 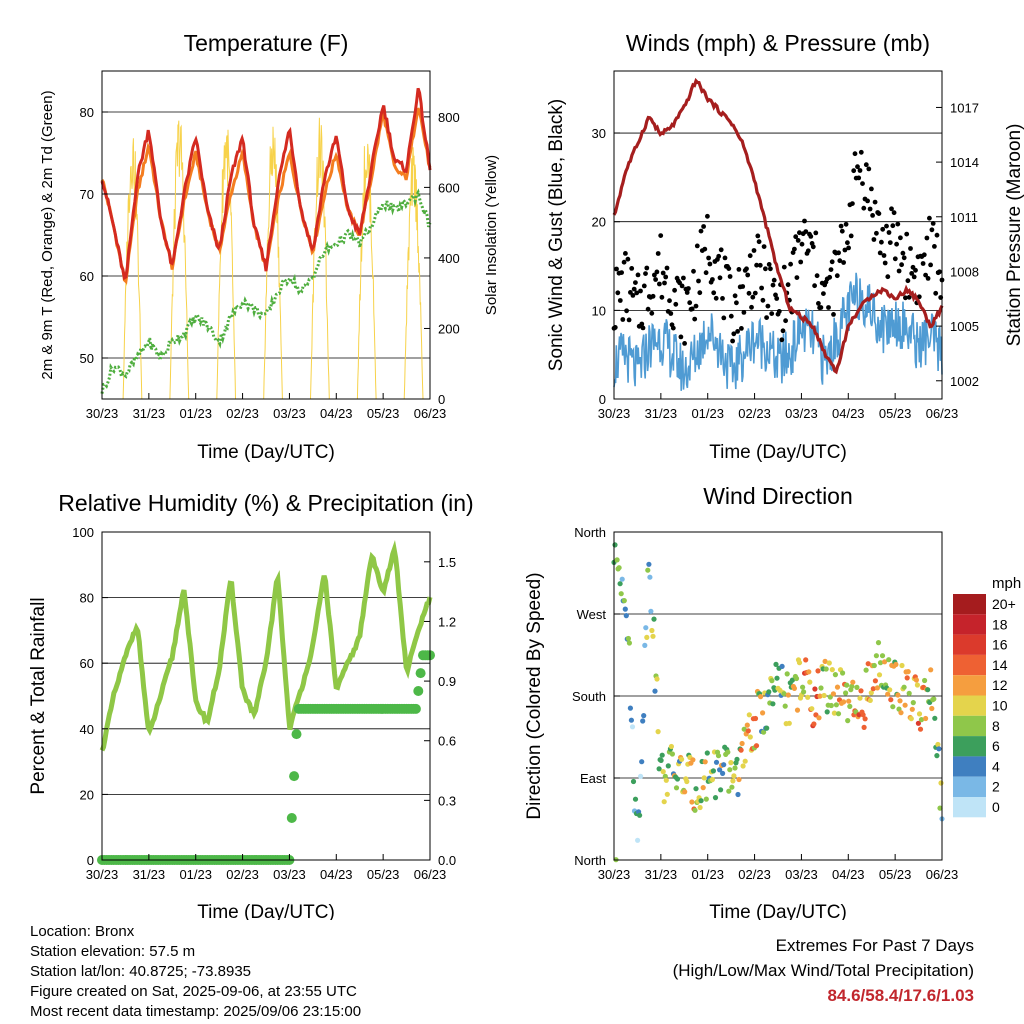 What do you see at coordinates (778, 868) in the screenshot?
I see `direction-x-ticks: 30/23 31/23 01/23 02/23 03/23 04/23 05/23 06/23` at bounding box center [778, 868].